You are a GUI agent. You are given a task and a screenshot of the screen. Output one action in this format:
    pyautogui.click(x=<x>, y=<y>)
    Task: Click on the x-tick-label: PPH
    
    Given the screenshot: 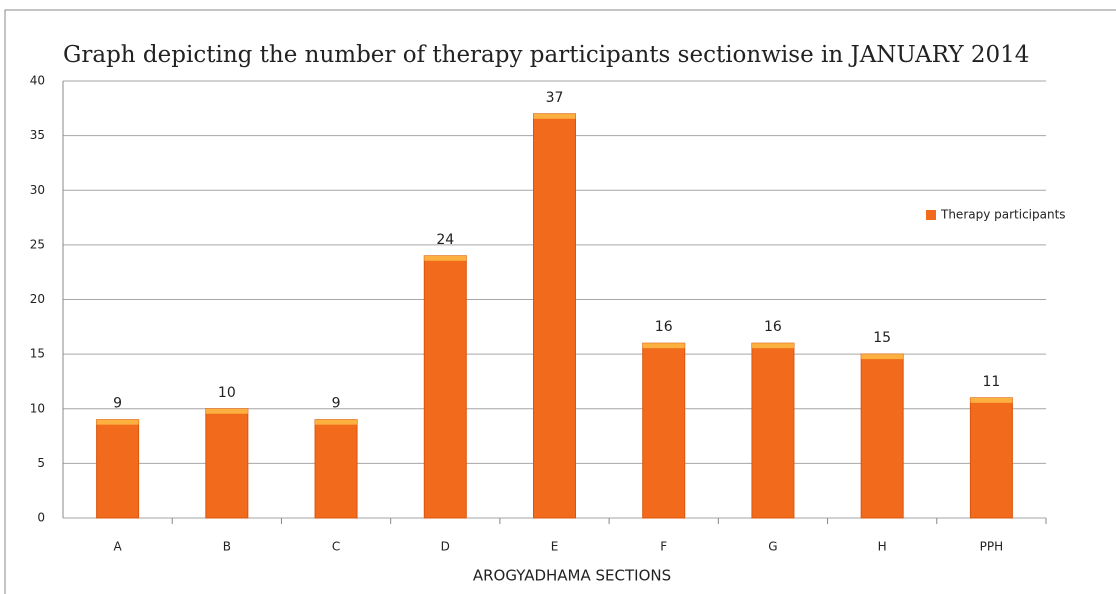 What is the action you would take?
    pyautogui.click(x=992, y=547)
    